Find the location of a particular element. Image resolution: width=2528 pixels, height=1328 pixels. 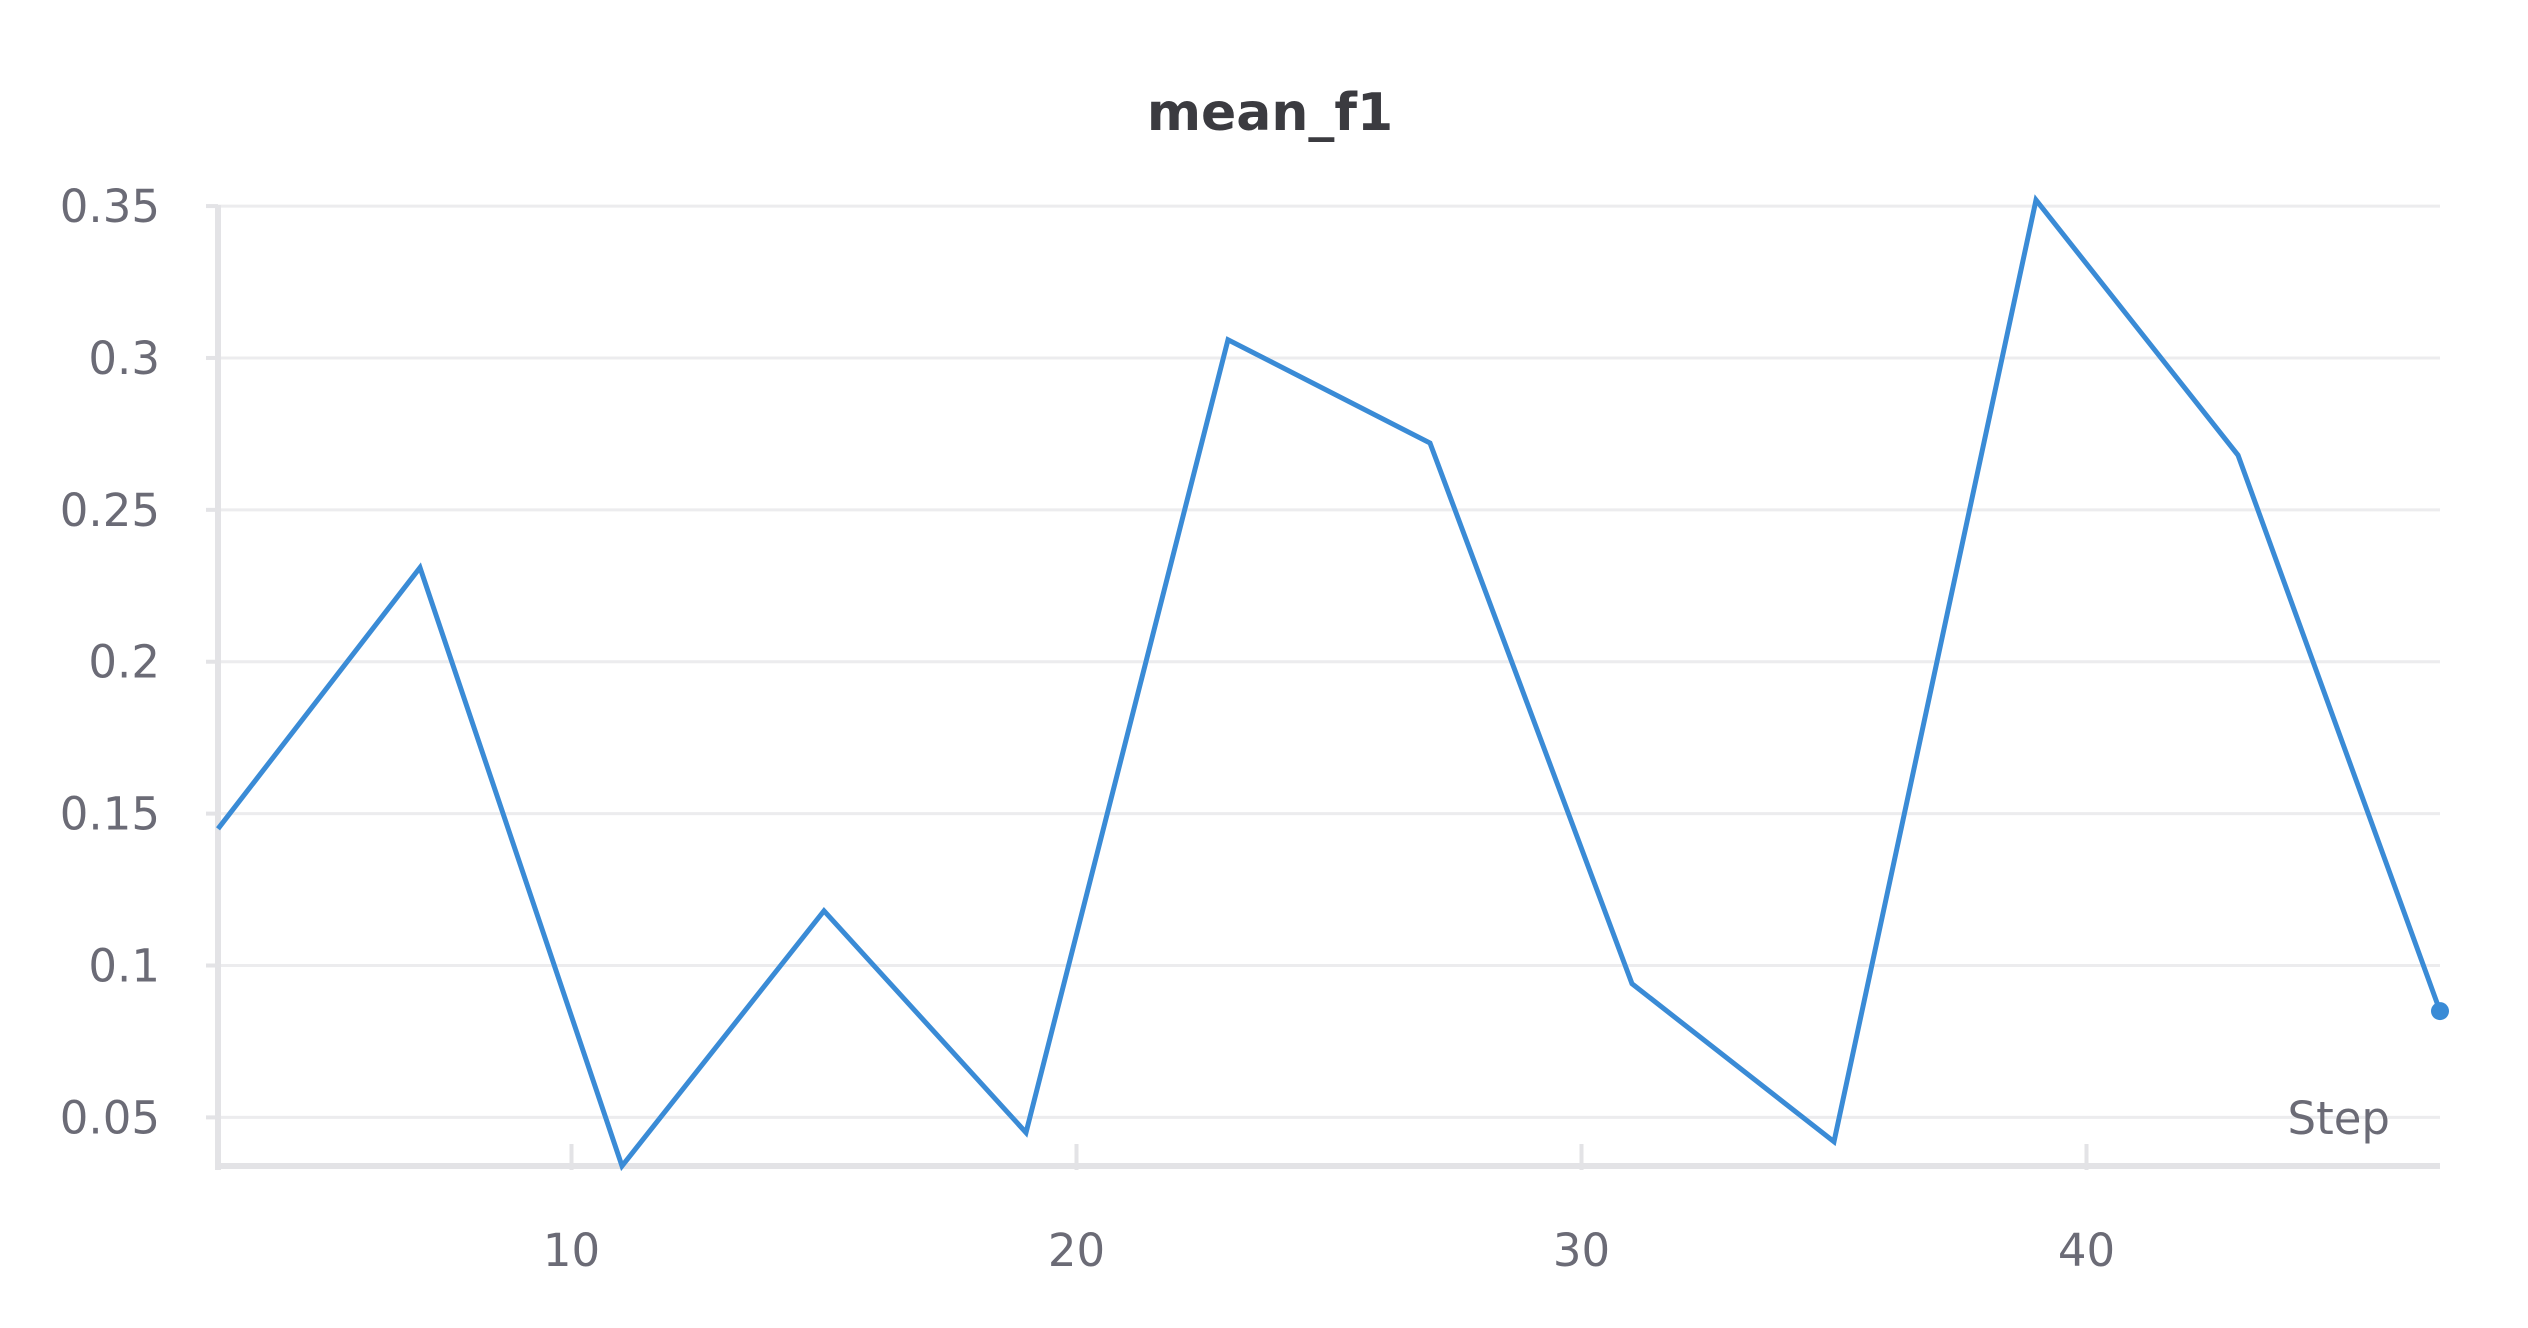

chart-title: mean_f1 is located at coordinates (1270, 113).